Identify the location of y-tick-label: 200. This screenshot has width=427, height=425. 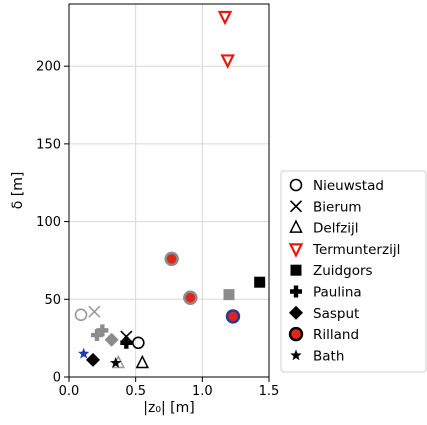
(48, 67).